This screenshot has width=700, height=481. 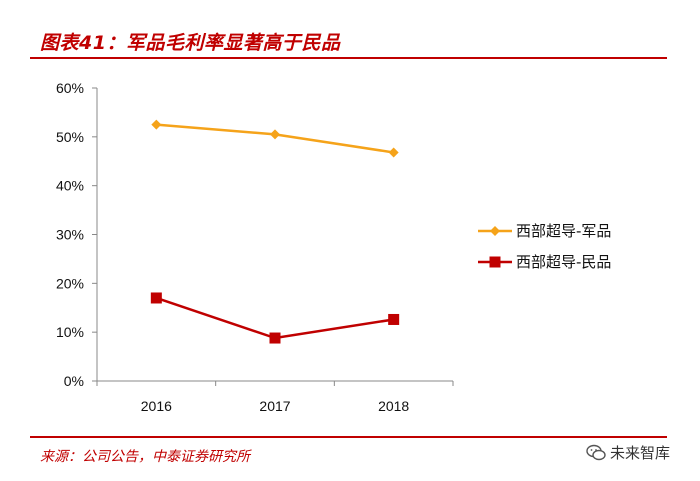 I want to click on wechat-icon, so click(x=596, y=452).